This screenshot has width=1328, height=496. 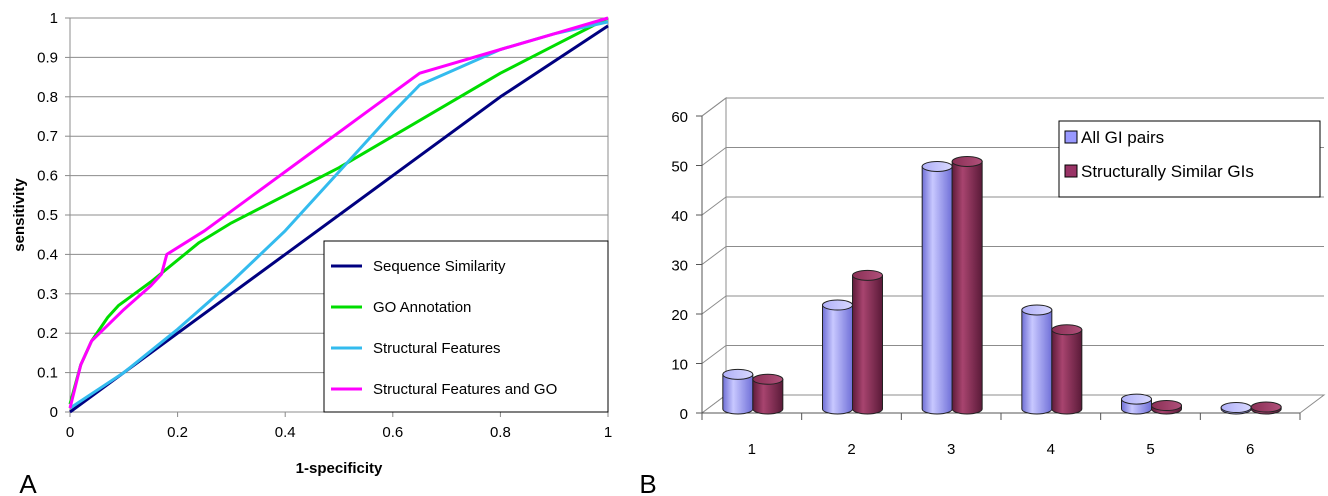 What do you see at coordinates (47, 333) in the screenshot?
I see `y-tick-label-a: 0.2` at bounding box center [47, 333].